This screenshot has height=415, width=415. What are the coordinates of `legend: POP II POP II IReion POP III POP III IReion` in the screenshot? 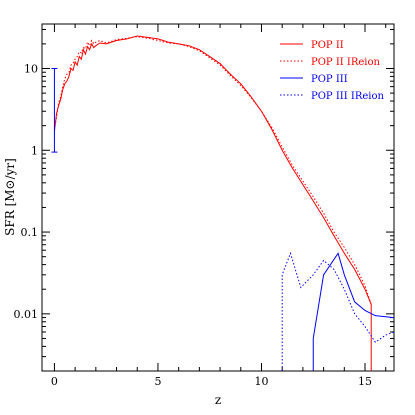 It's located at (332, 71).